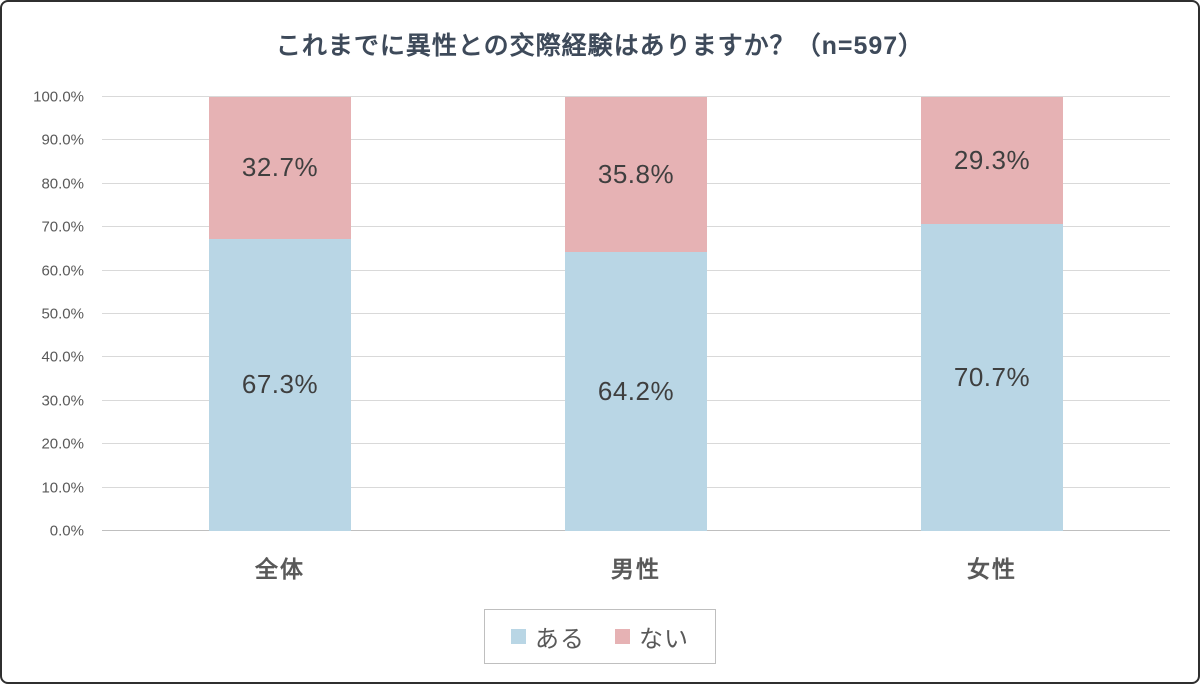 This screenshot has height=684, width=1200. Describe the element at coordinates (62, 271) in the screenshot. I see `y-tick-label: 60.0%` at that location.